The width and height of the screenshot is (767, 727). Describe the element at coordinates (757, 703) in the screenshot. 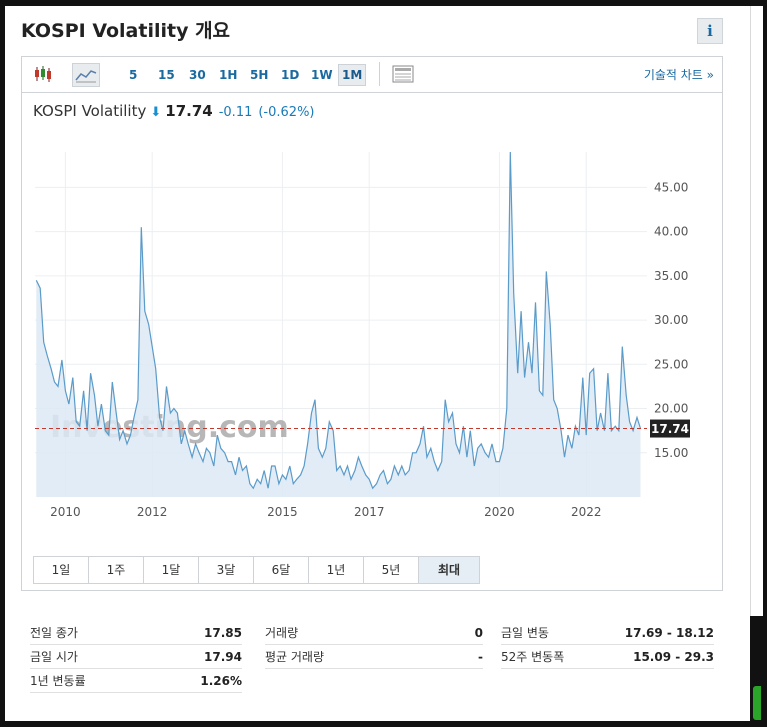

I see `feedback-tab` at that location.